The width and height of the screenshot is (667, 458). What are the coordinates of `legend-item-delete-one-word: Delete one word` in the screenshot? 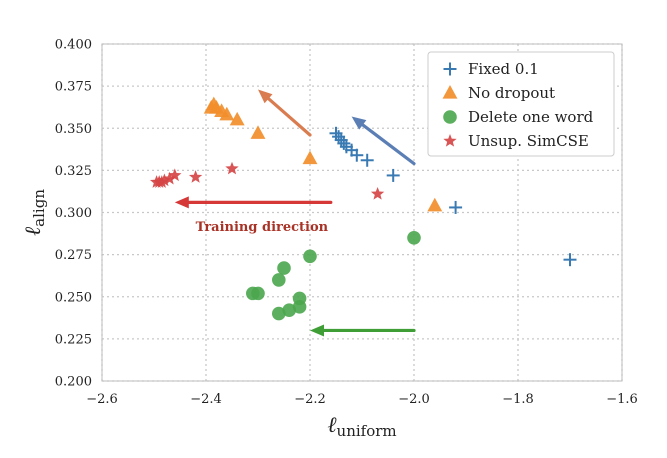 It's located at (518, 117).